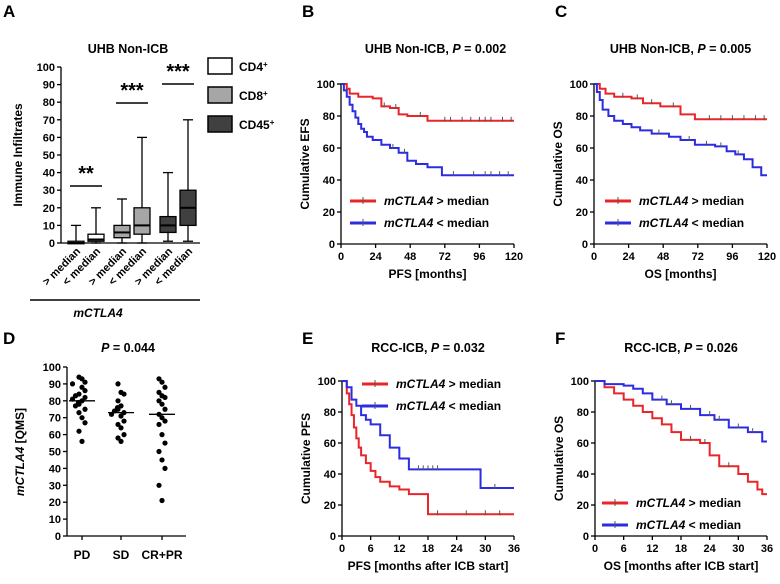 Image resolution: width=780 pixels, height=584 pixels. Describe the element at coordinates (9, 11) in the screenshot. I see `panel-letter-a: A` at that location.